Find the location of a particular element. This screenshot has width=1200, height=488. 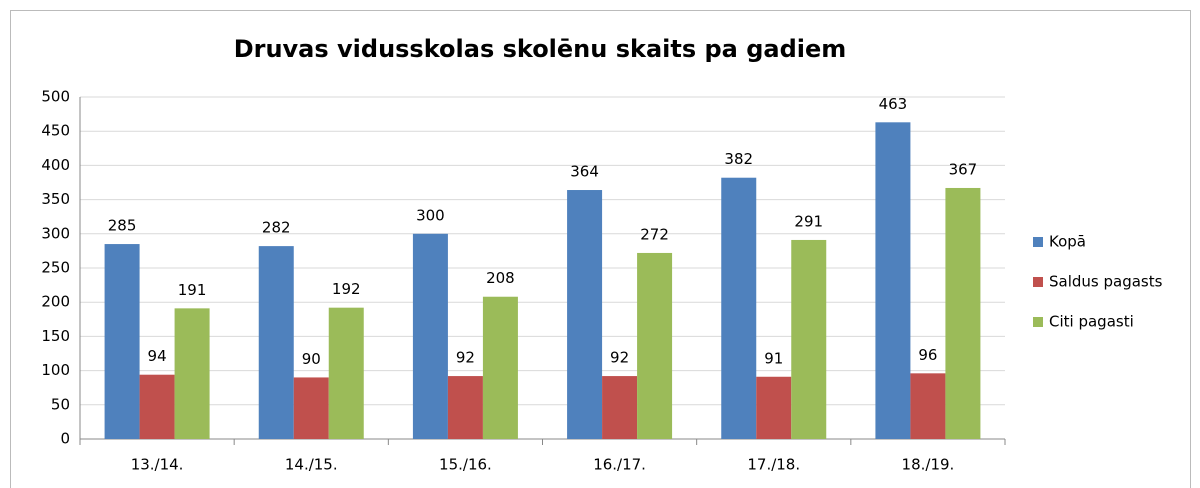

y-tick-label: 200 is located at coordinates (55, 302).